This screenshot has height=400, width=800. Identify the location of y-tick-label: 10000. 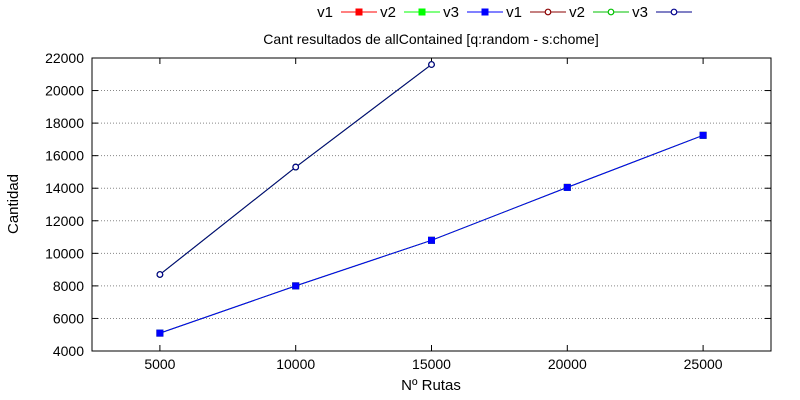
(64, 253).